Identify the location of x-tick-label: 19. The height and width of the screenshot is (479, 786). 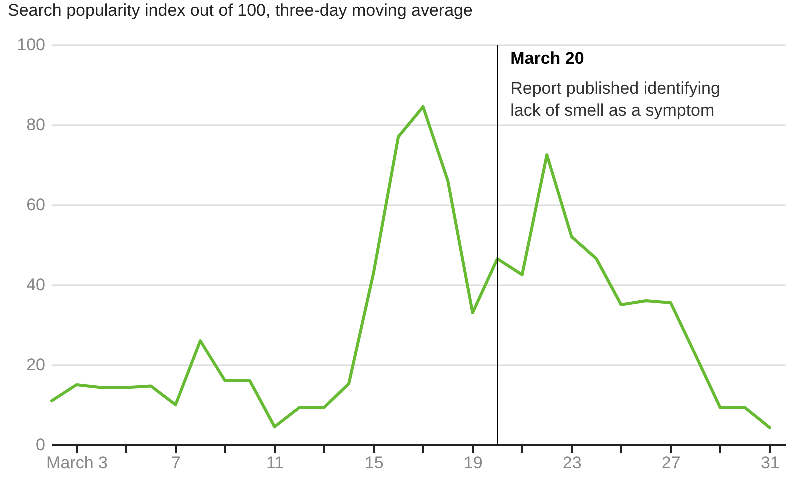
(473, 463).